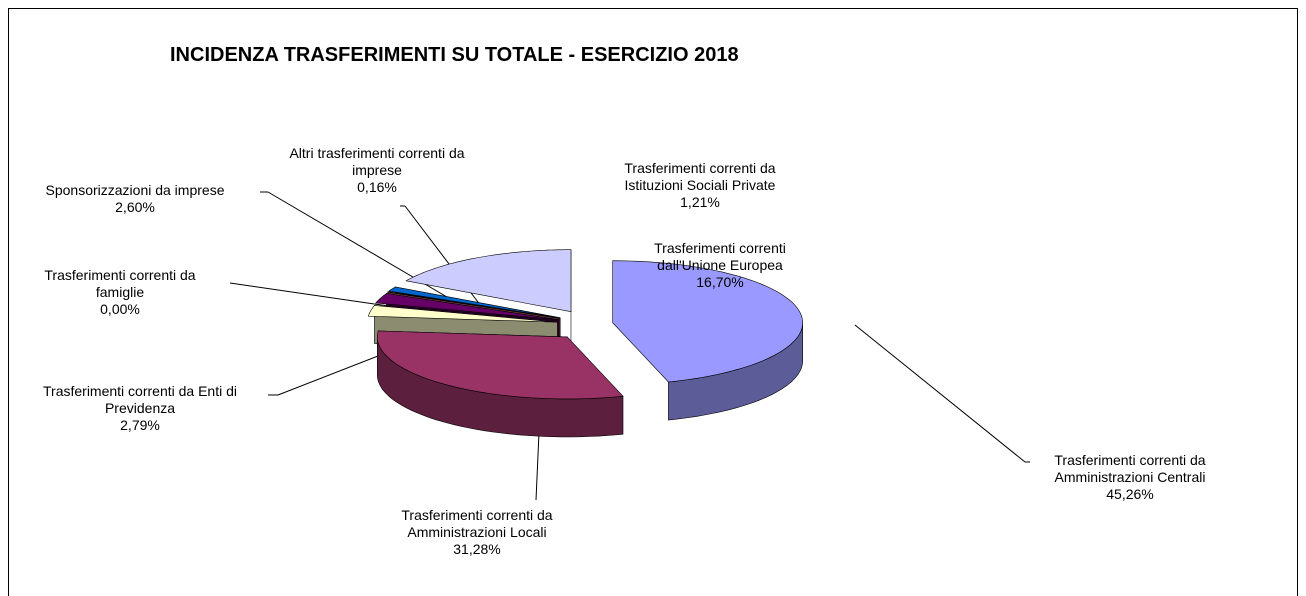  What do you see at coordinates (720, 282) in the screenshot?
I see `value-label: 16,70%` at bounding box center [720, 282].